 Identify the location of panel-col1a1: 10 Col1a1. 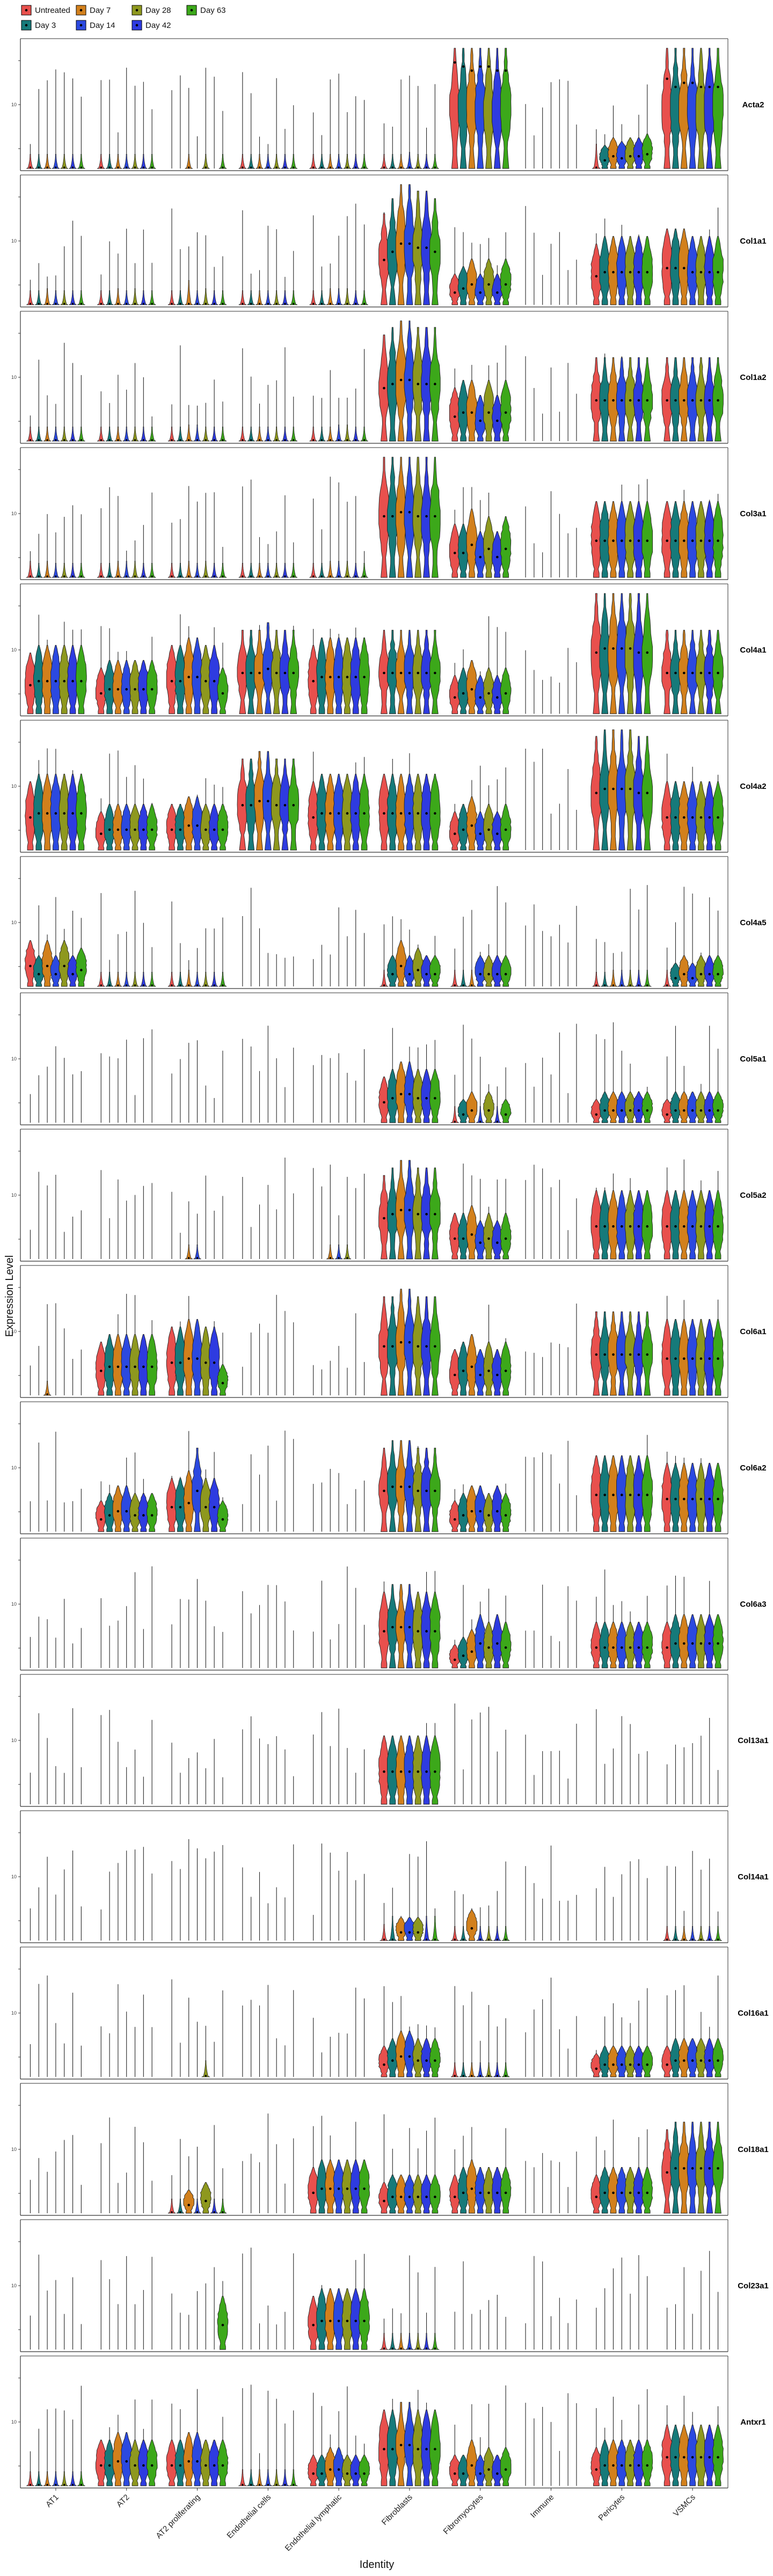
(389, 241).